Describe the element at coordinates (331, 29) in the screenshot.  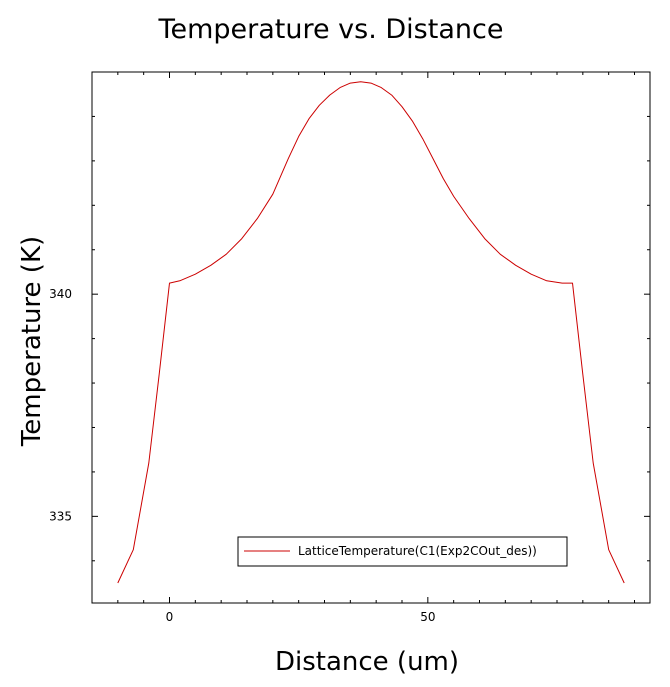
I see `chart-title: Temperature vs. Distance` at that location.